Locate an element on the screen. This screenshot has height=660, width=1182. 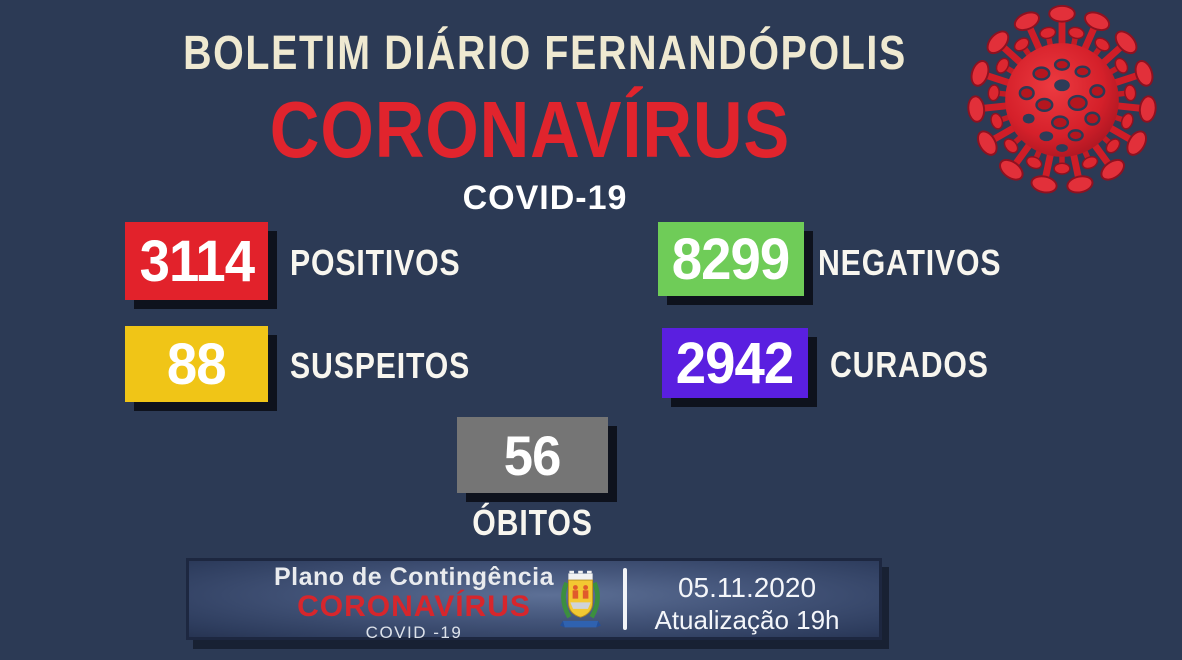
plan-subtitle: COVID -19 is located at coordinates (414, 632).